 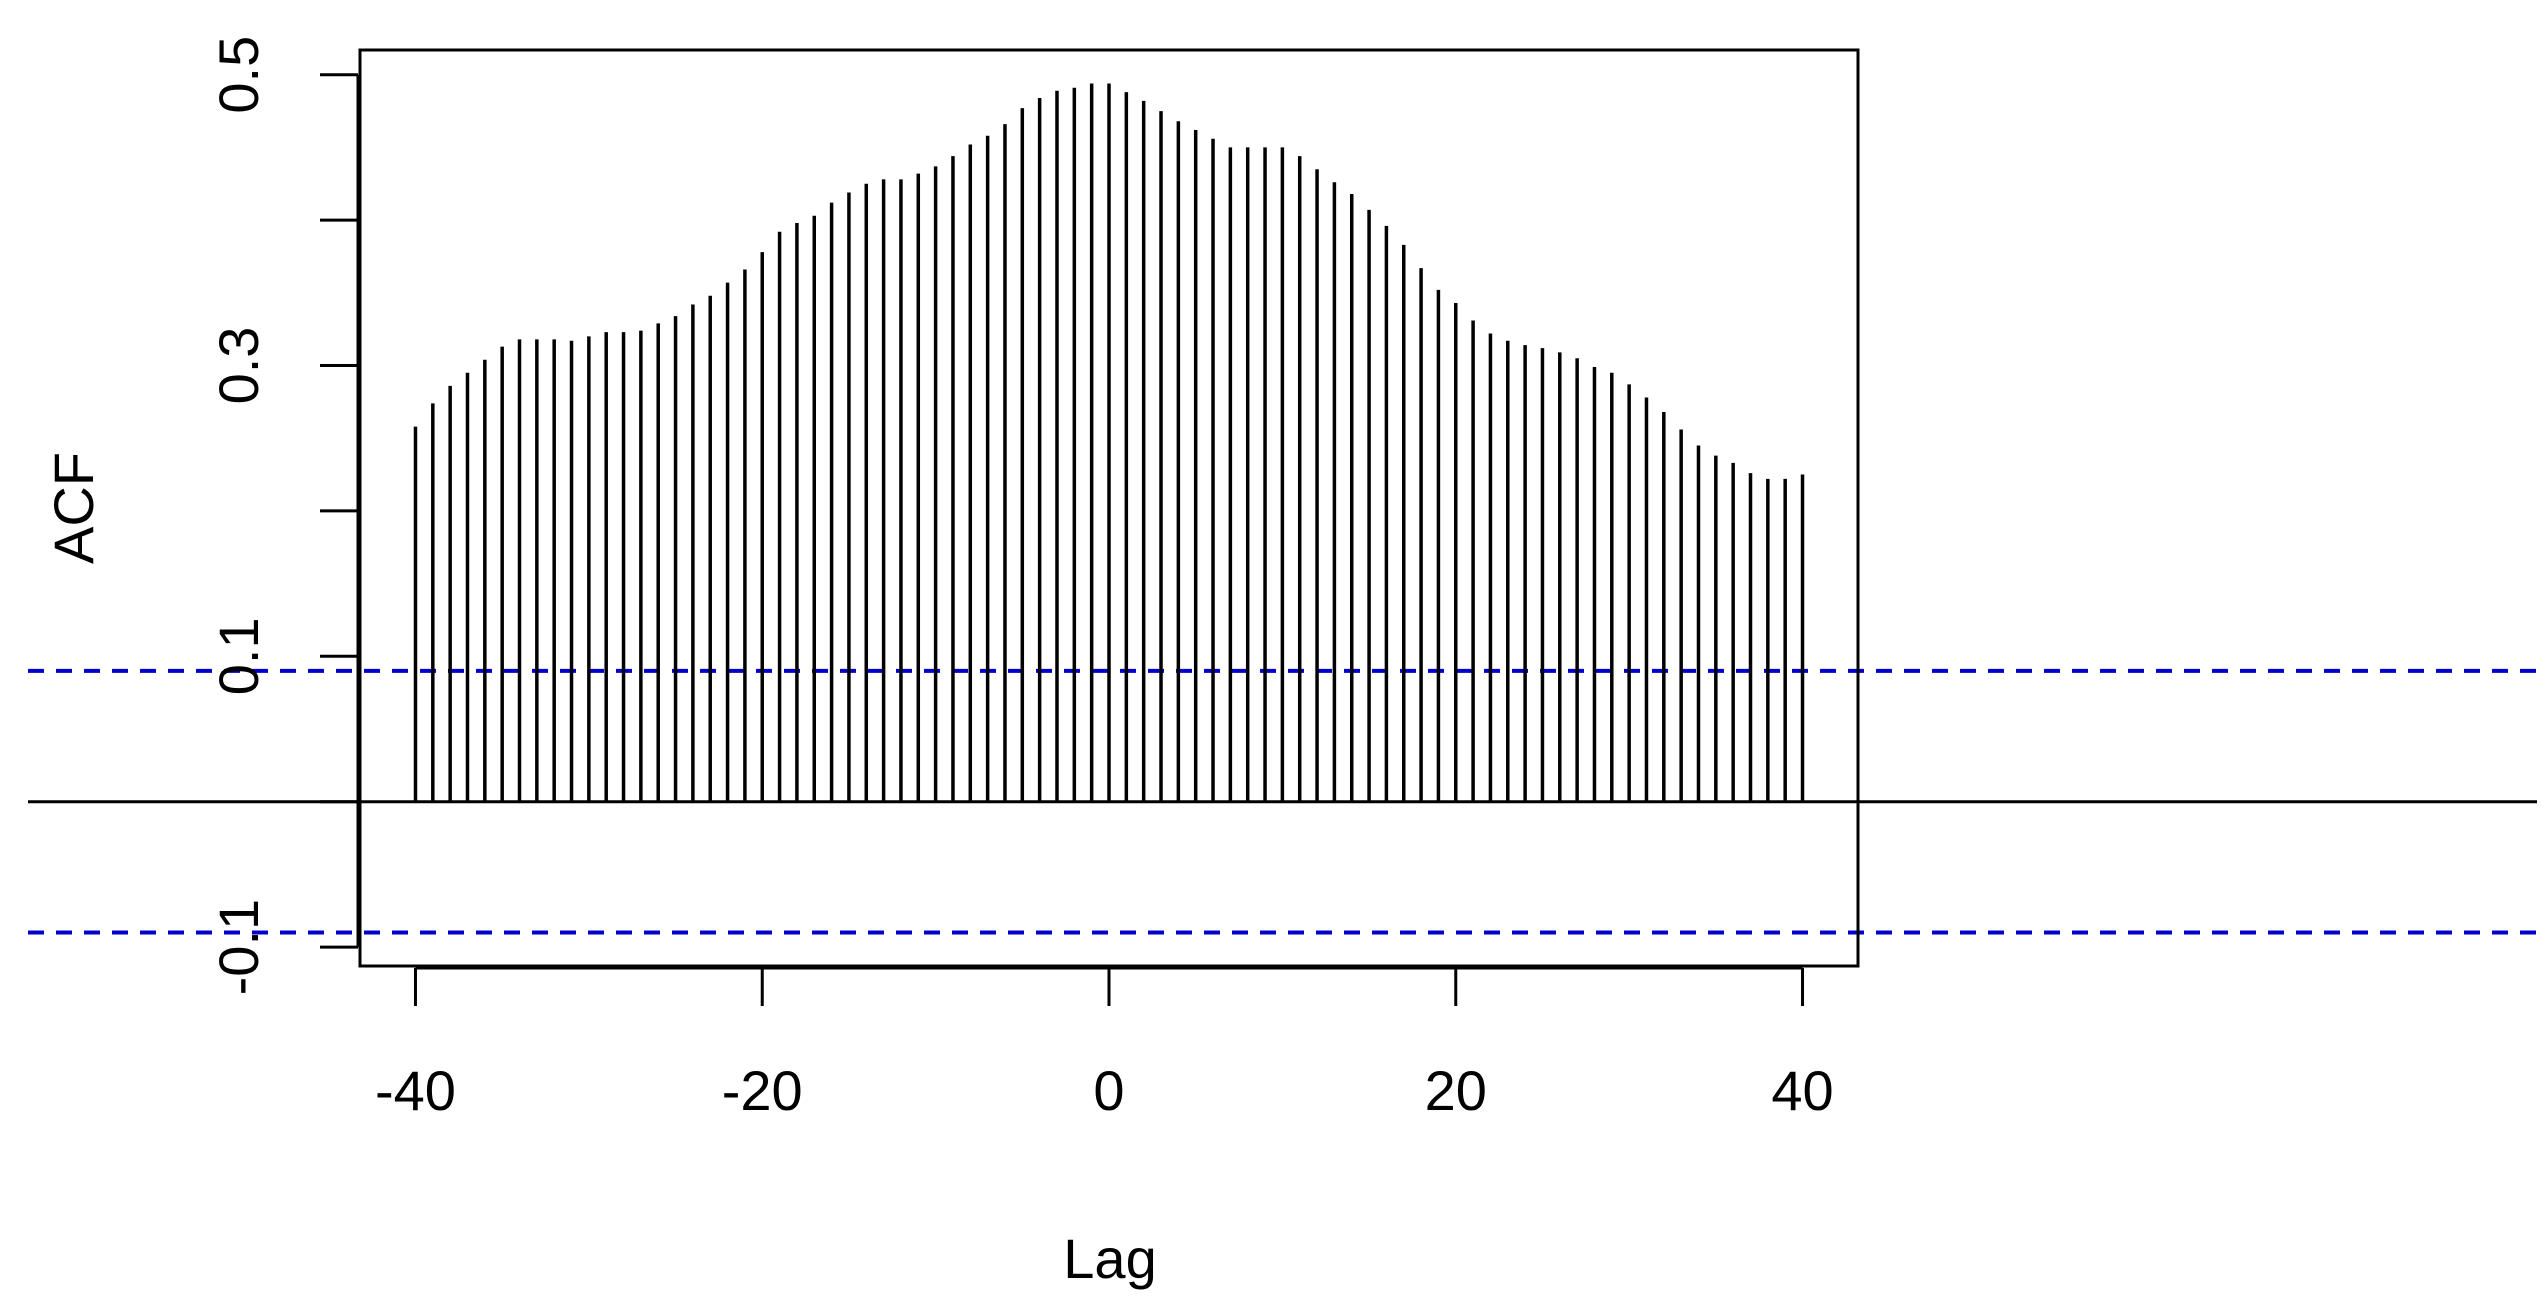 What do you see at coordinates (1109, 1258) in the screenshot?
I see `x-axis-label: Lag` at bounding box center [1109, 1258].